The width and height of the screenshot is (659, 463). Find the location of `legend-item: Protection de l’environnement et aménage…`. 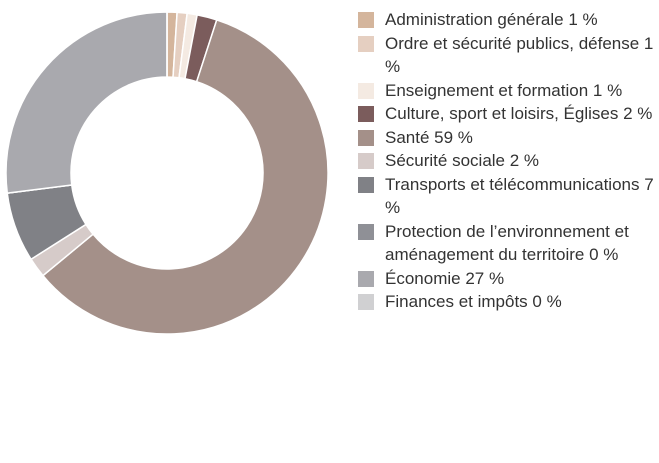

legend-item: Protection de l’environnement et aménage… is located at coordinates (508, 243).